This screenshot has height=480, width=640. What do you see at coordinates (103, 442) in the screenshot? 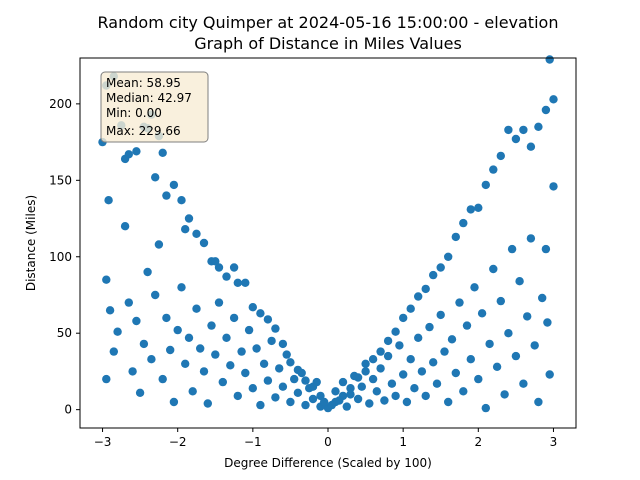
I see `x-tick-label: −3` at bounding box center [103, 442].